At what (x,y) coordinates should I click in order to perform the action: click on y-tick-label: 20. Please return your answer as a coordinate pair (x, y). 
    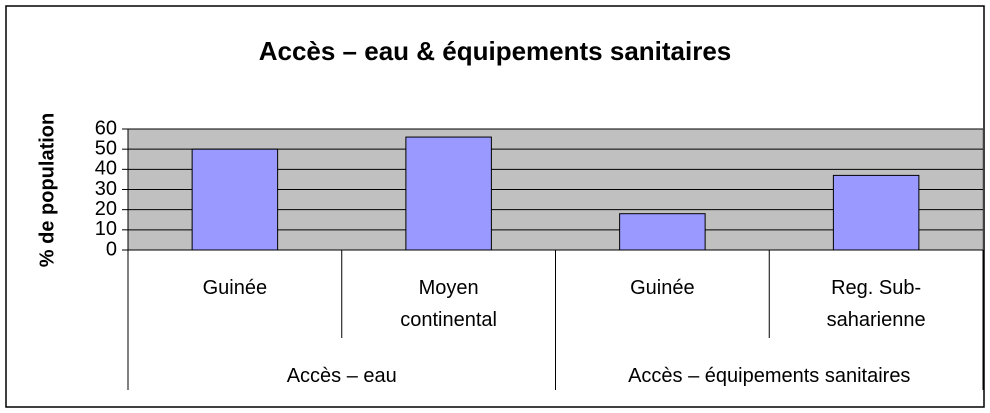
    Looking at the image, I should click on (106, 209).